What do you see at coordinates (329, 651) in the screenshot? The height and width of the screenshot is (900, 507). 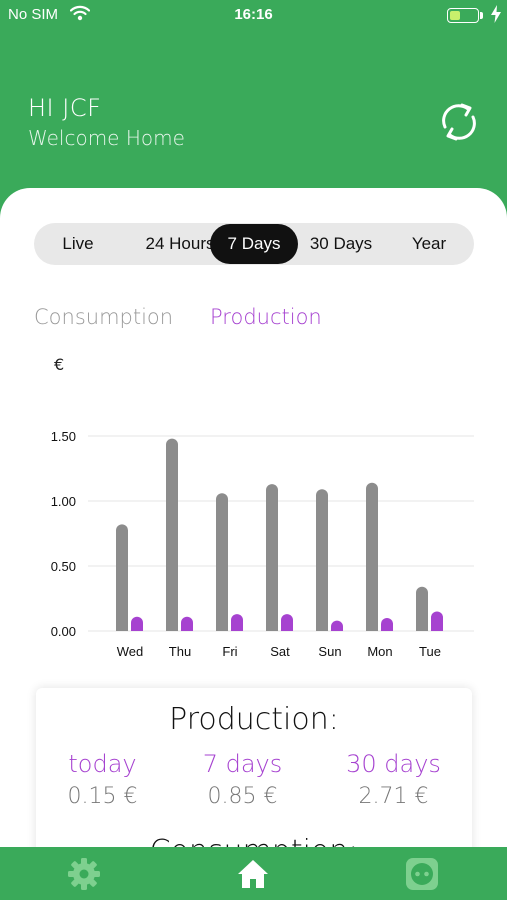 I see `x-tick-label: Sun` at bounding box center [329, 651].